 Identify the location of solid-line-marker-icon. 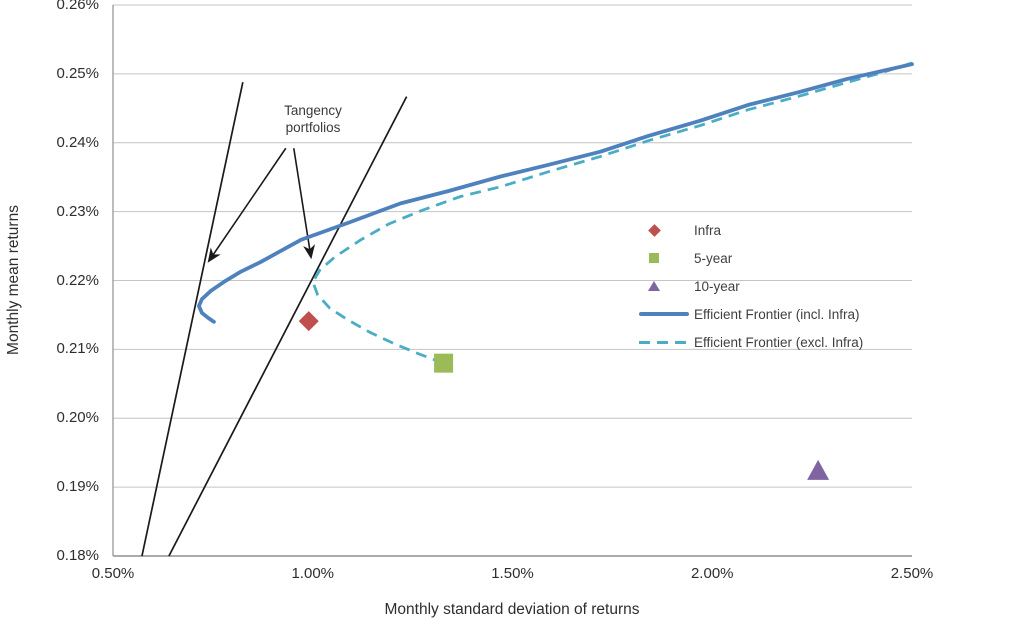
(664, 314).